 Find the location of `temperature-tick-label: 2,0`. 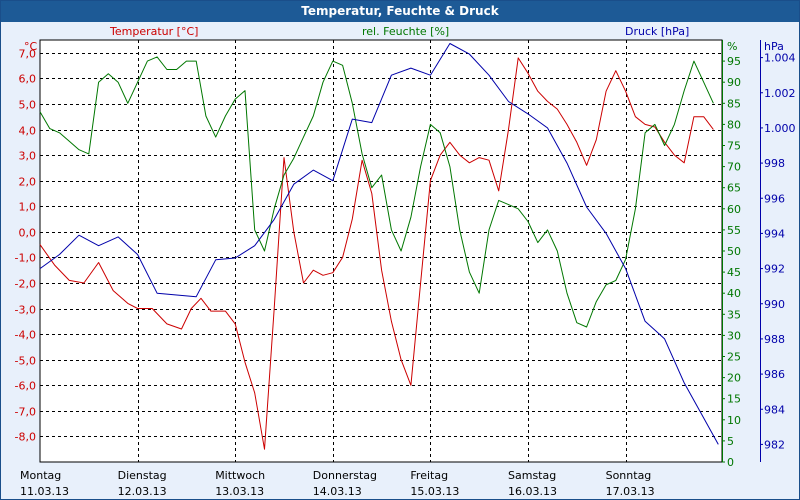

temperature-tick-label: 2,0 is located at coordinates (28, 182).